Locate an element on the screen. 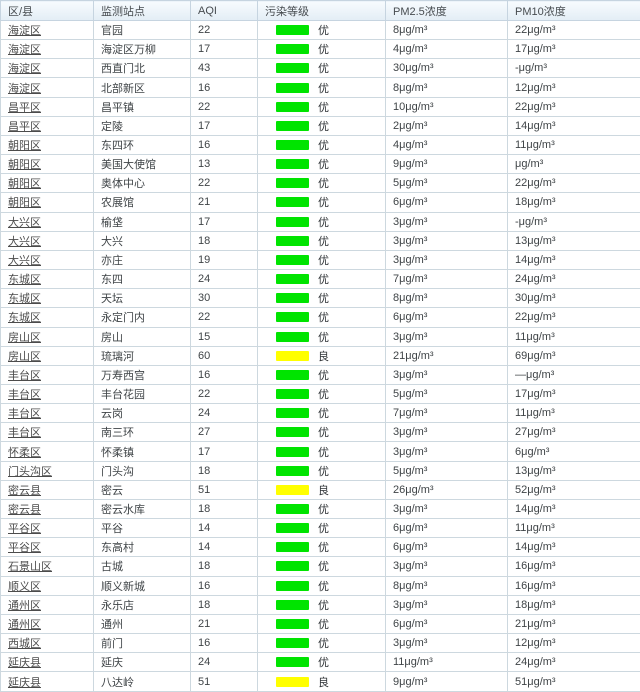 This screenshot has height=692, width=640. station-cell: 北部新区 is located at coordinates (142, 87).